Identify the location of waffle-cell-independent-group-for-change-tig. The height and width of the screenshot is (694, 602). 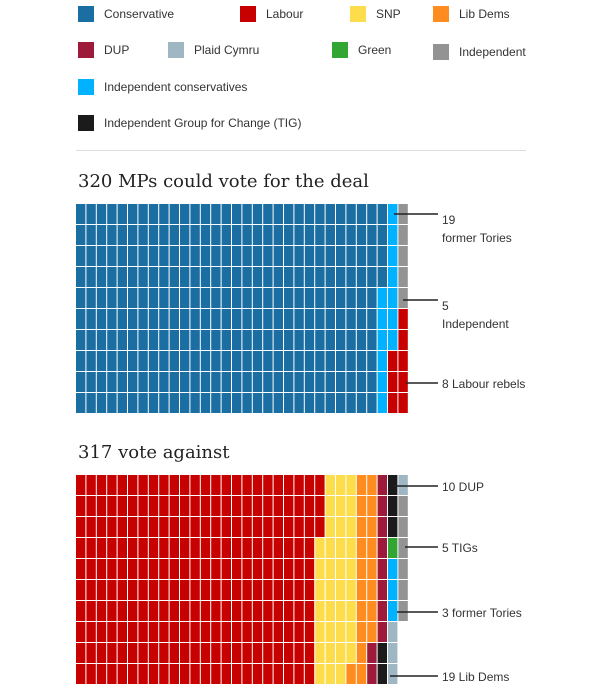
(382, 674).